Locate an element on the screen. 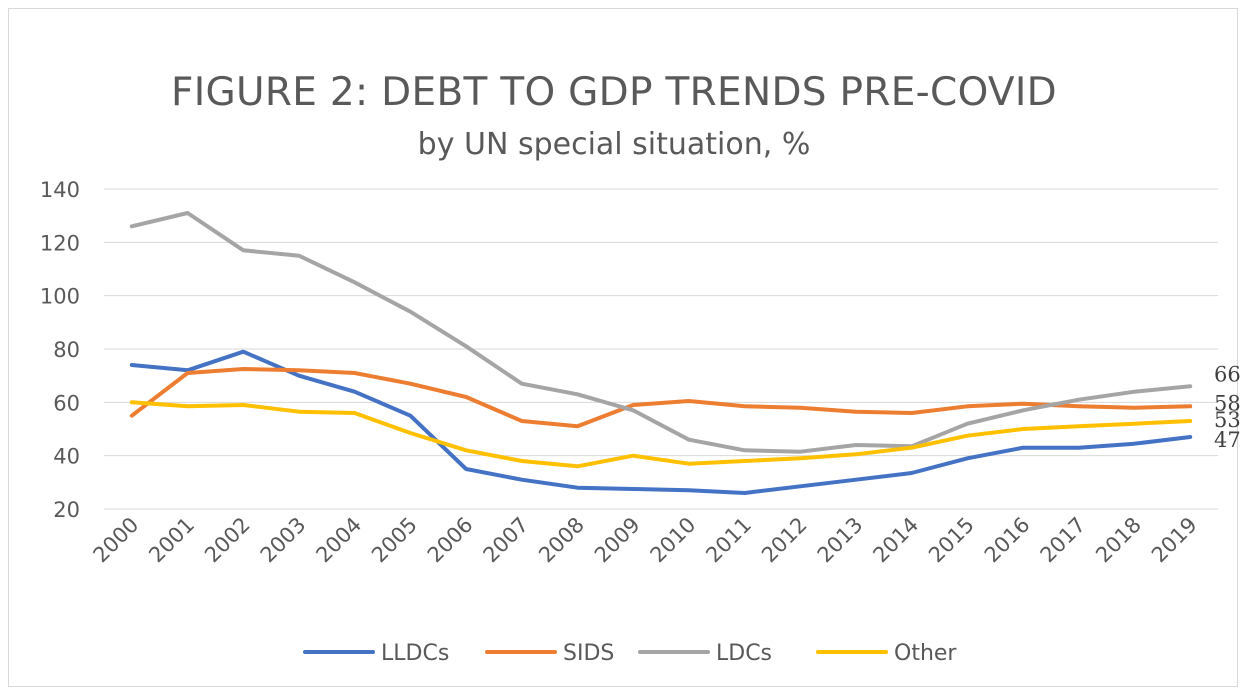 The image size is (1244, 693). x-tick-label: 2019 is located at coordinates (1174, 540).